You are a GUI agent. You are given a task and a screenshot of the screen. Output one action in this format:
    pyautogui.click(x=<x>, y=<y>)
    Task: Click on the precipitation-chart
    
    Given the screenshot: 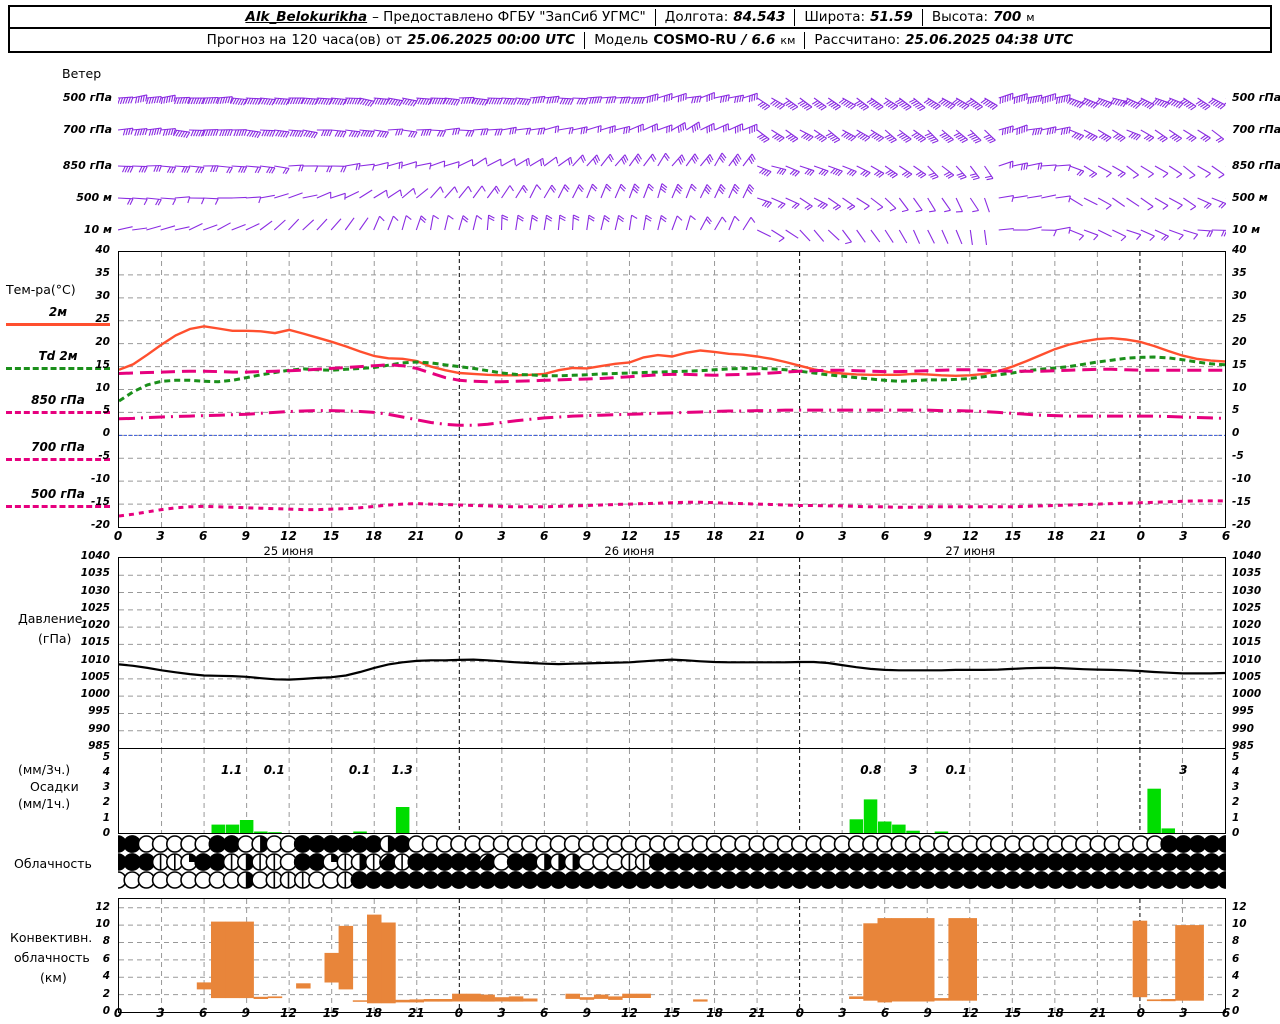 What is the action you would take?
    pyautogui.click(x=672, y=791)
    